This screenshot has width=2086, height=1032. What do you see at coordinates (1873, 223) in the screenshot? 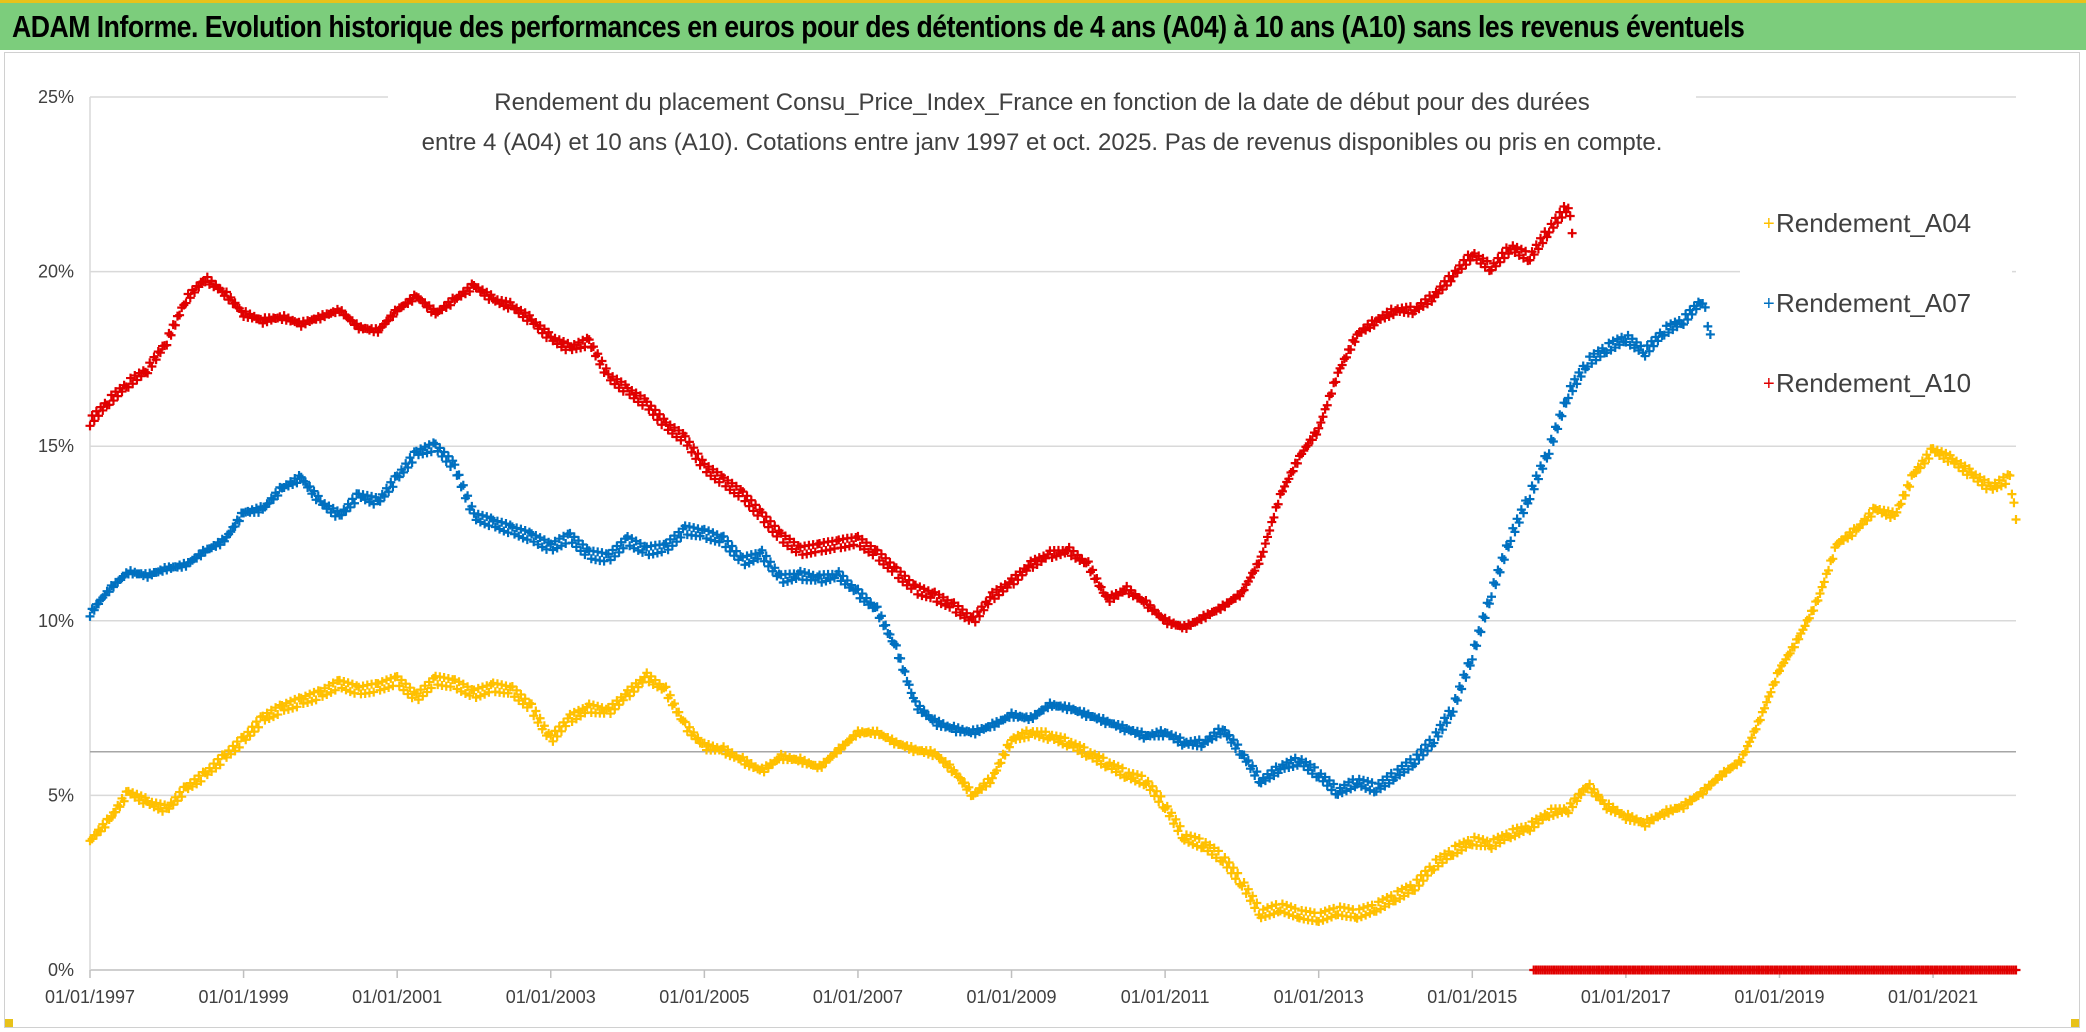
I see `legend-label-a04: Rendement_A04` at bounding box center [1873, 223].